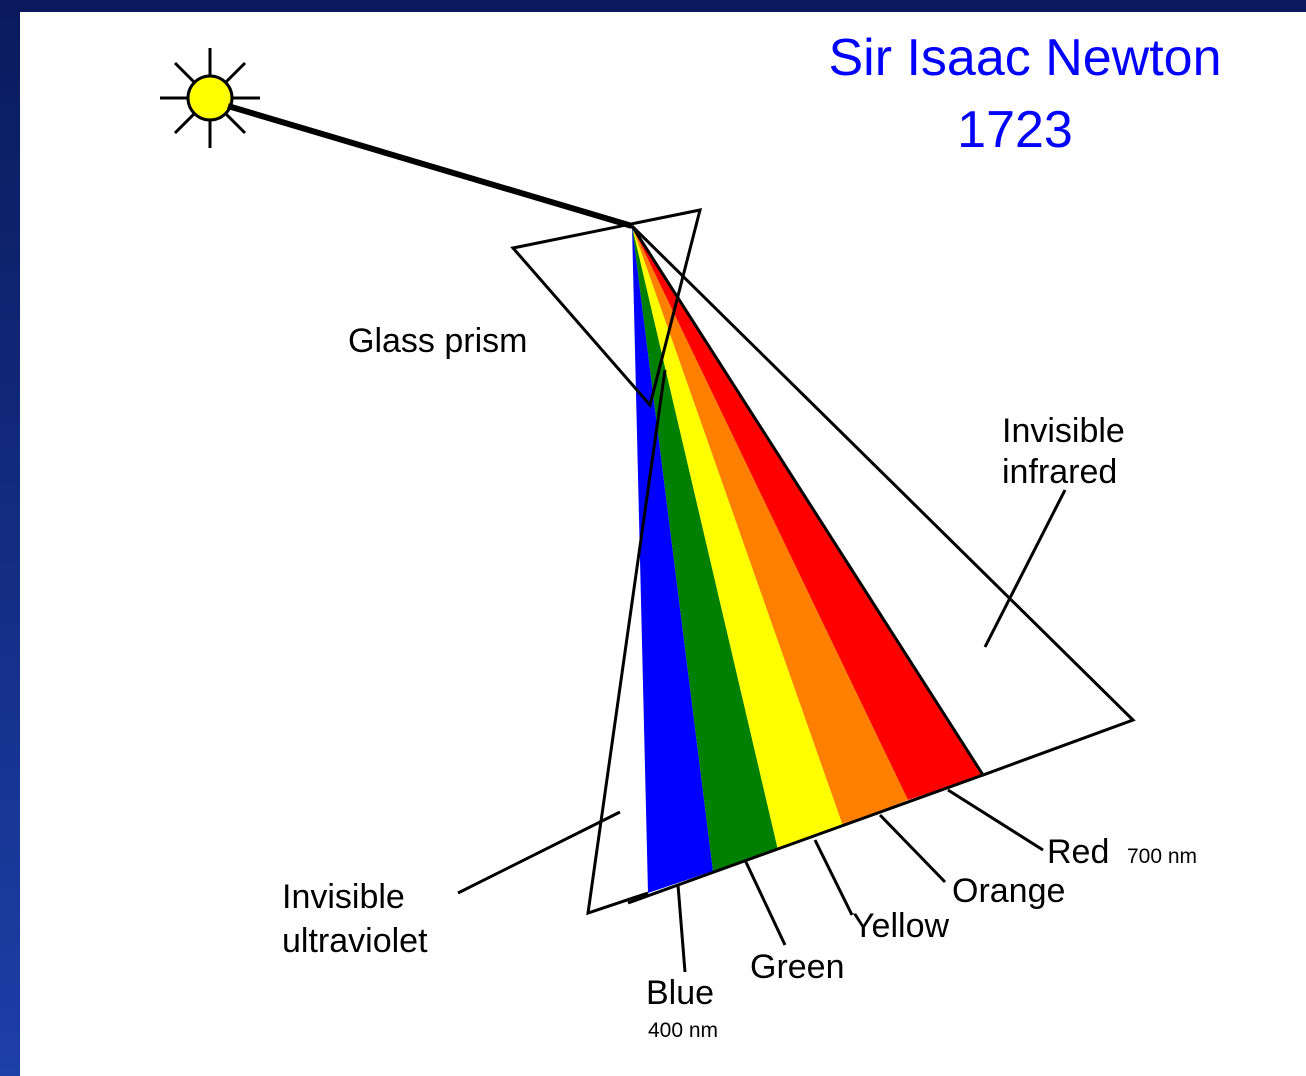 The width and height of the screenshot is (1306, 1076). I want to click on green-band, so click(705, 548).